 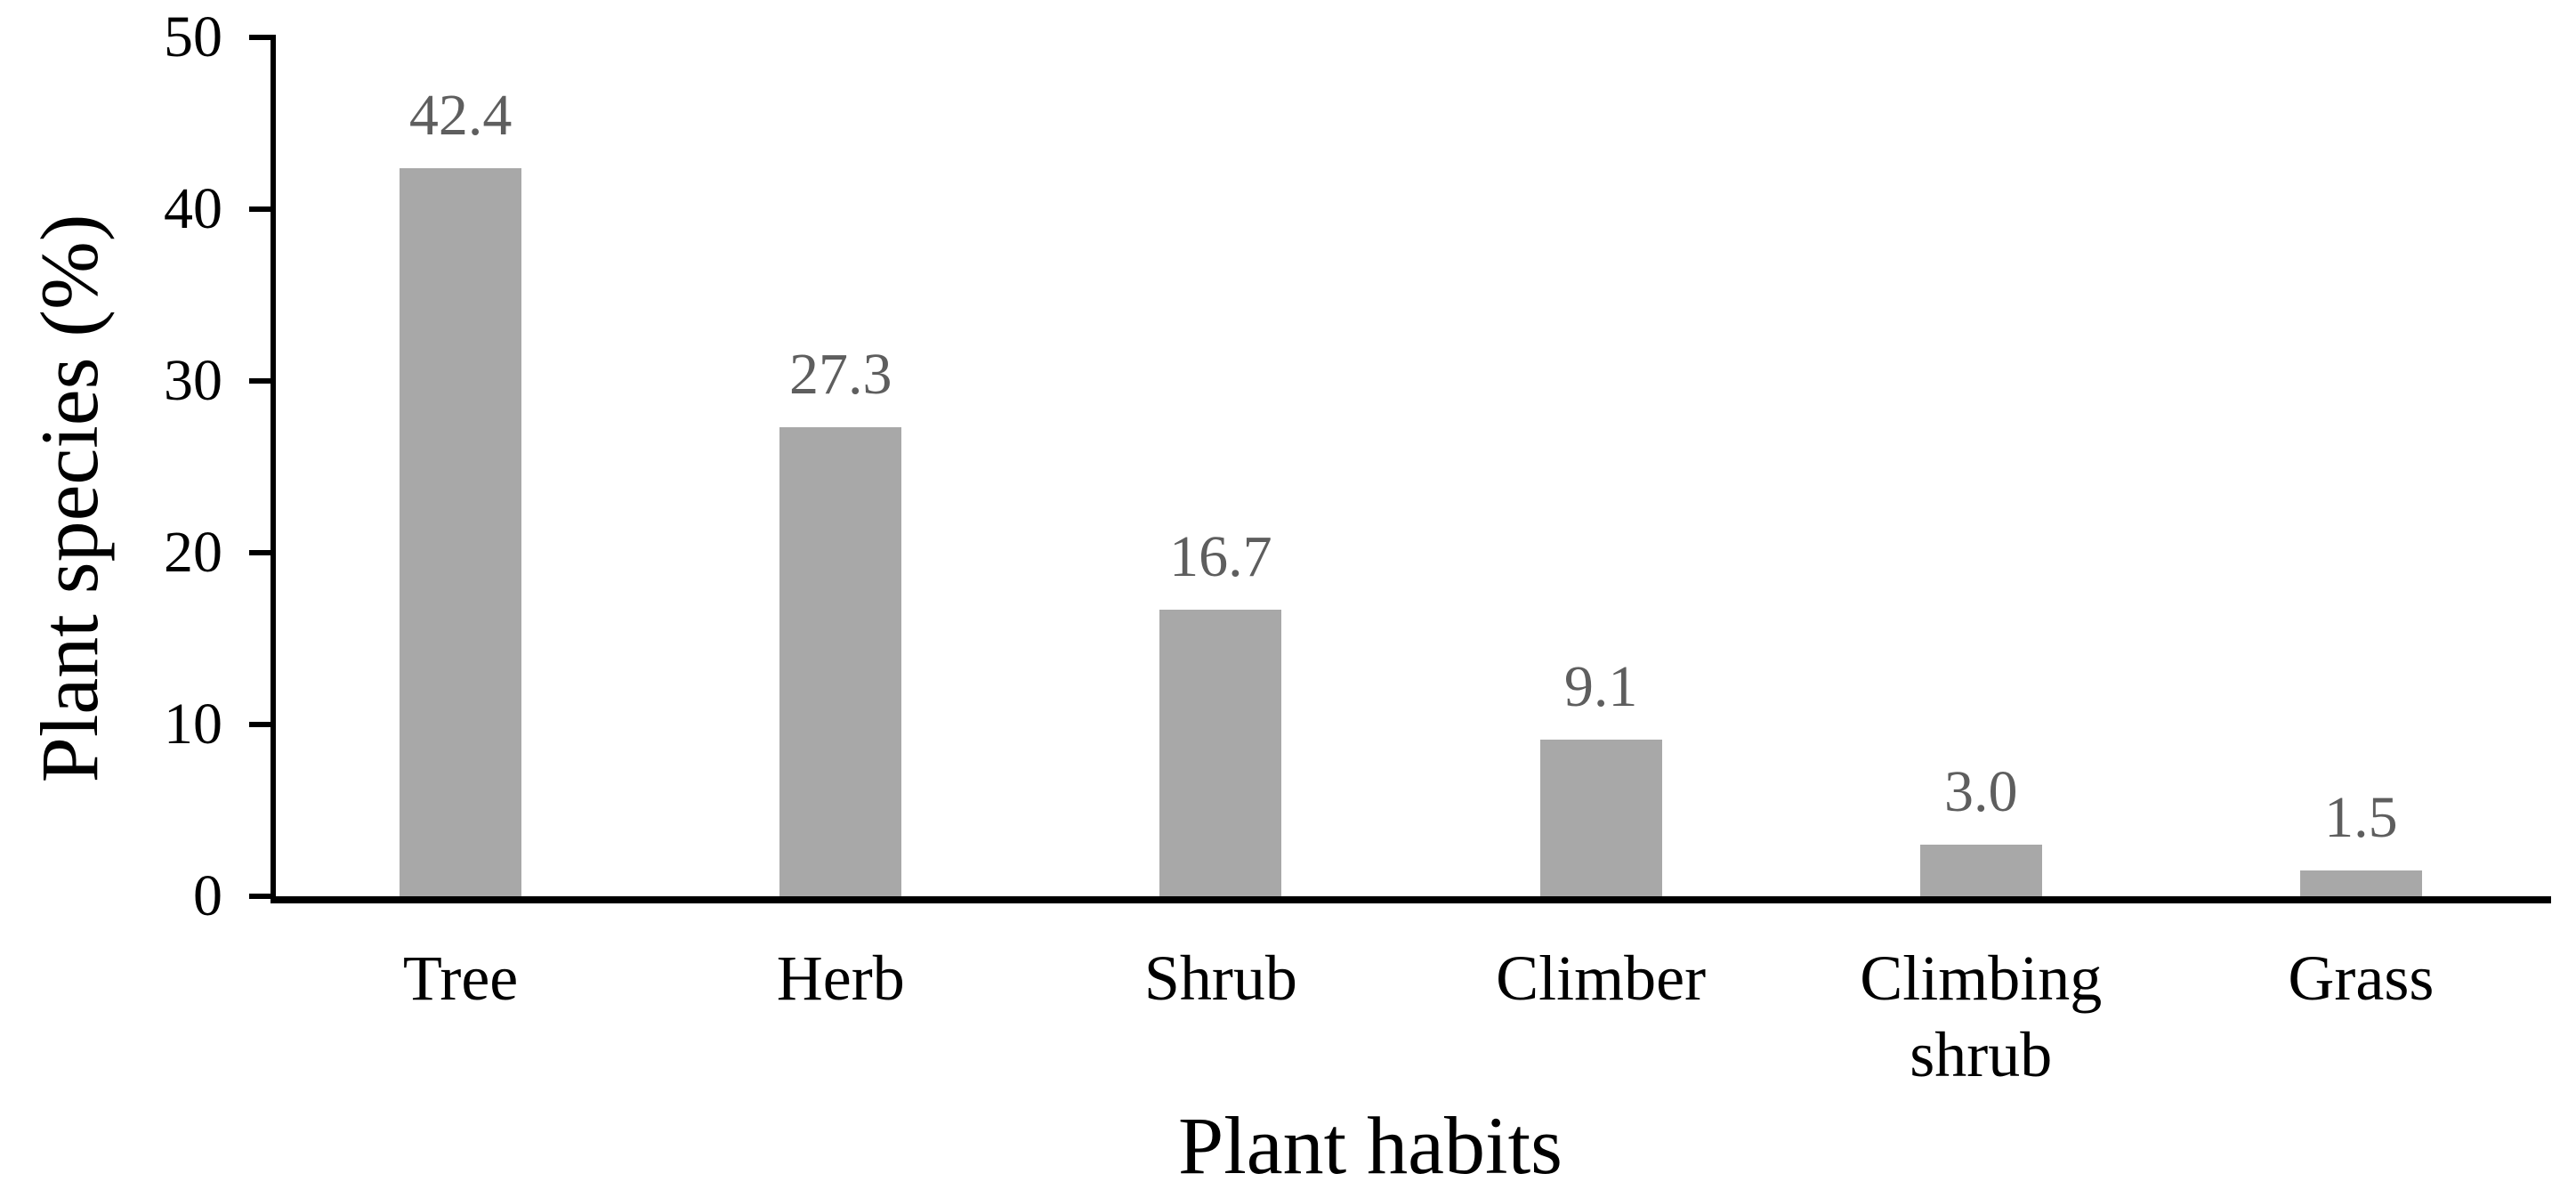 What do you see at coordinates (1411, 899) in the screenshot?
I see `x-axis-line` at bounding box center [1411, 899].